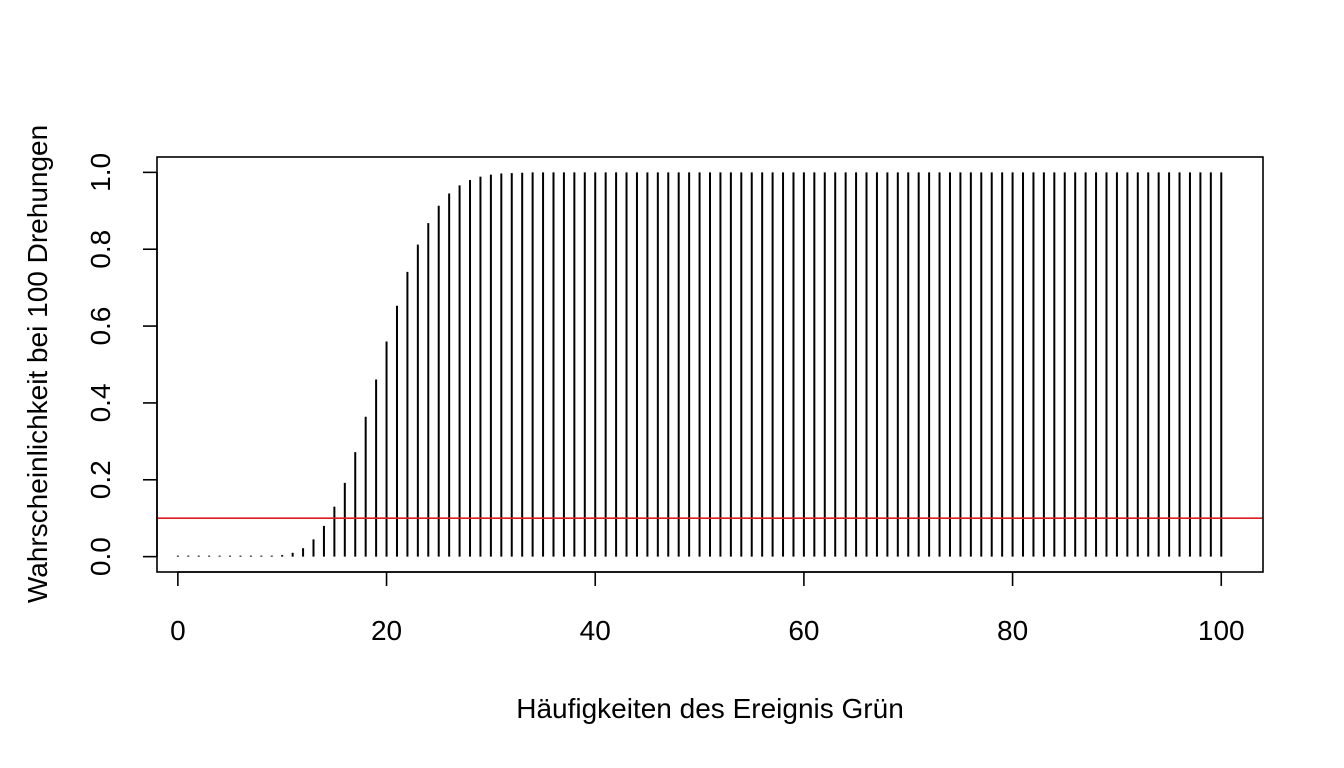 Image resolution: width=1344 pixels, height=768 pixels. What do you see at coordinates (595, 630) in the screenshot?
I see `x-tick-label: 40` at bounding box center [595, 630].